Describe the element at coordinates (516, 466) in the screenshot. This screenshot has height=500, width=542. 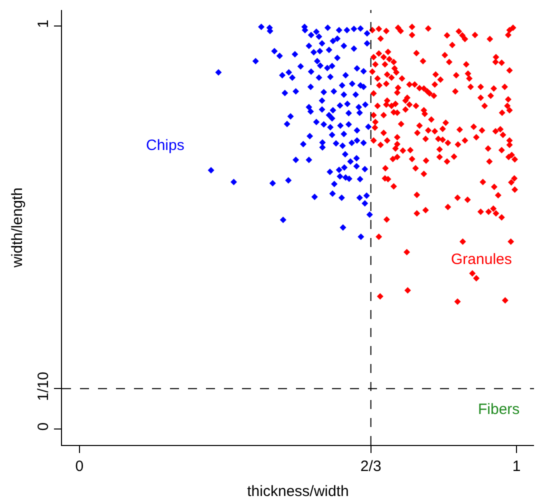
I see `x-tick-label: 1` at that location.